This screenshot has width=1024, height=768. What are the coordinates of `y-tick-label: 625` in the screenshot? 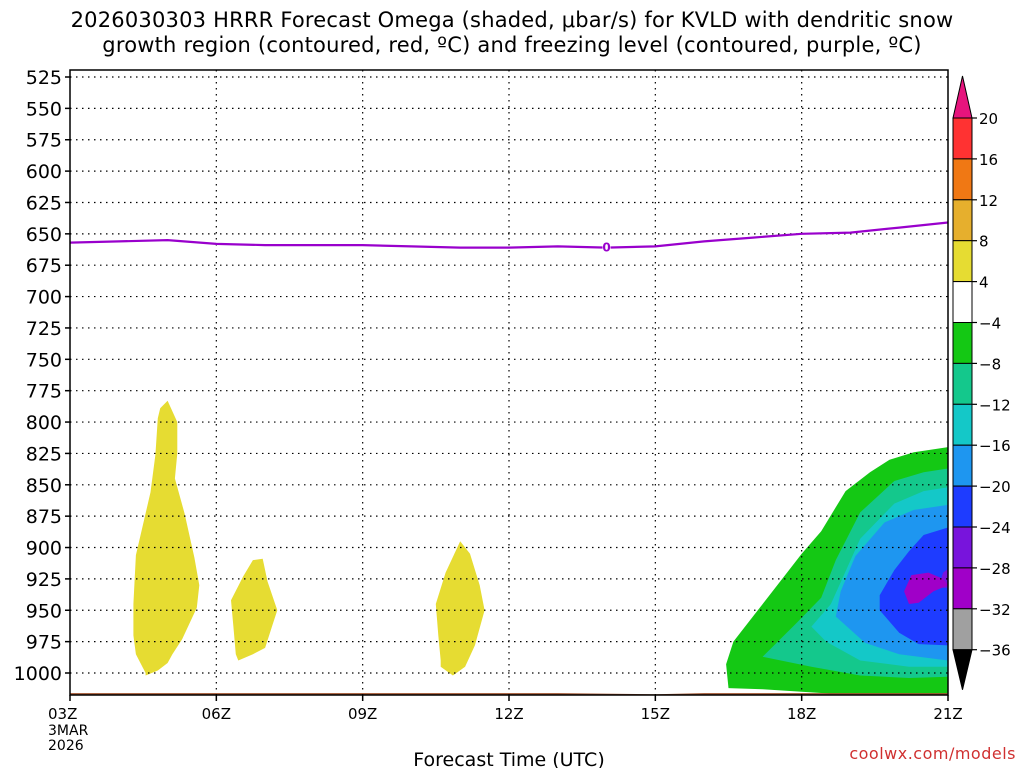 It's located at (44, 203).